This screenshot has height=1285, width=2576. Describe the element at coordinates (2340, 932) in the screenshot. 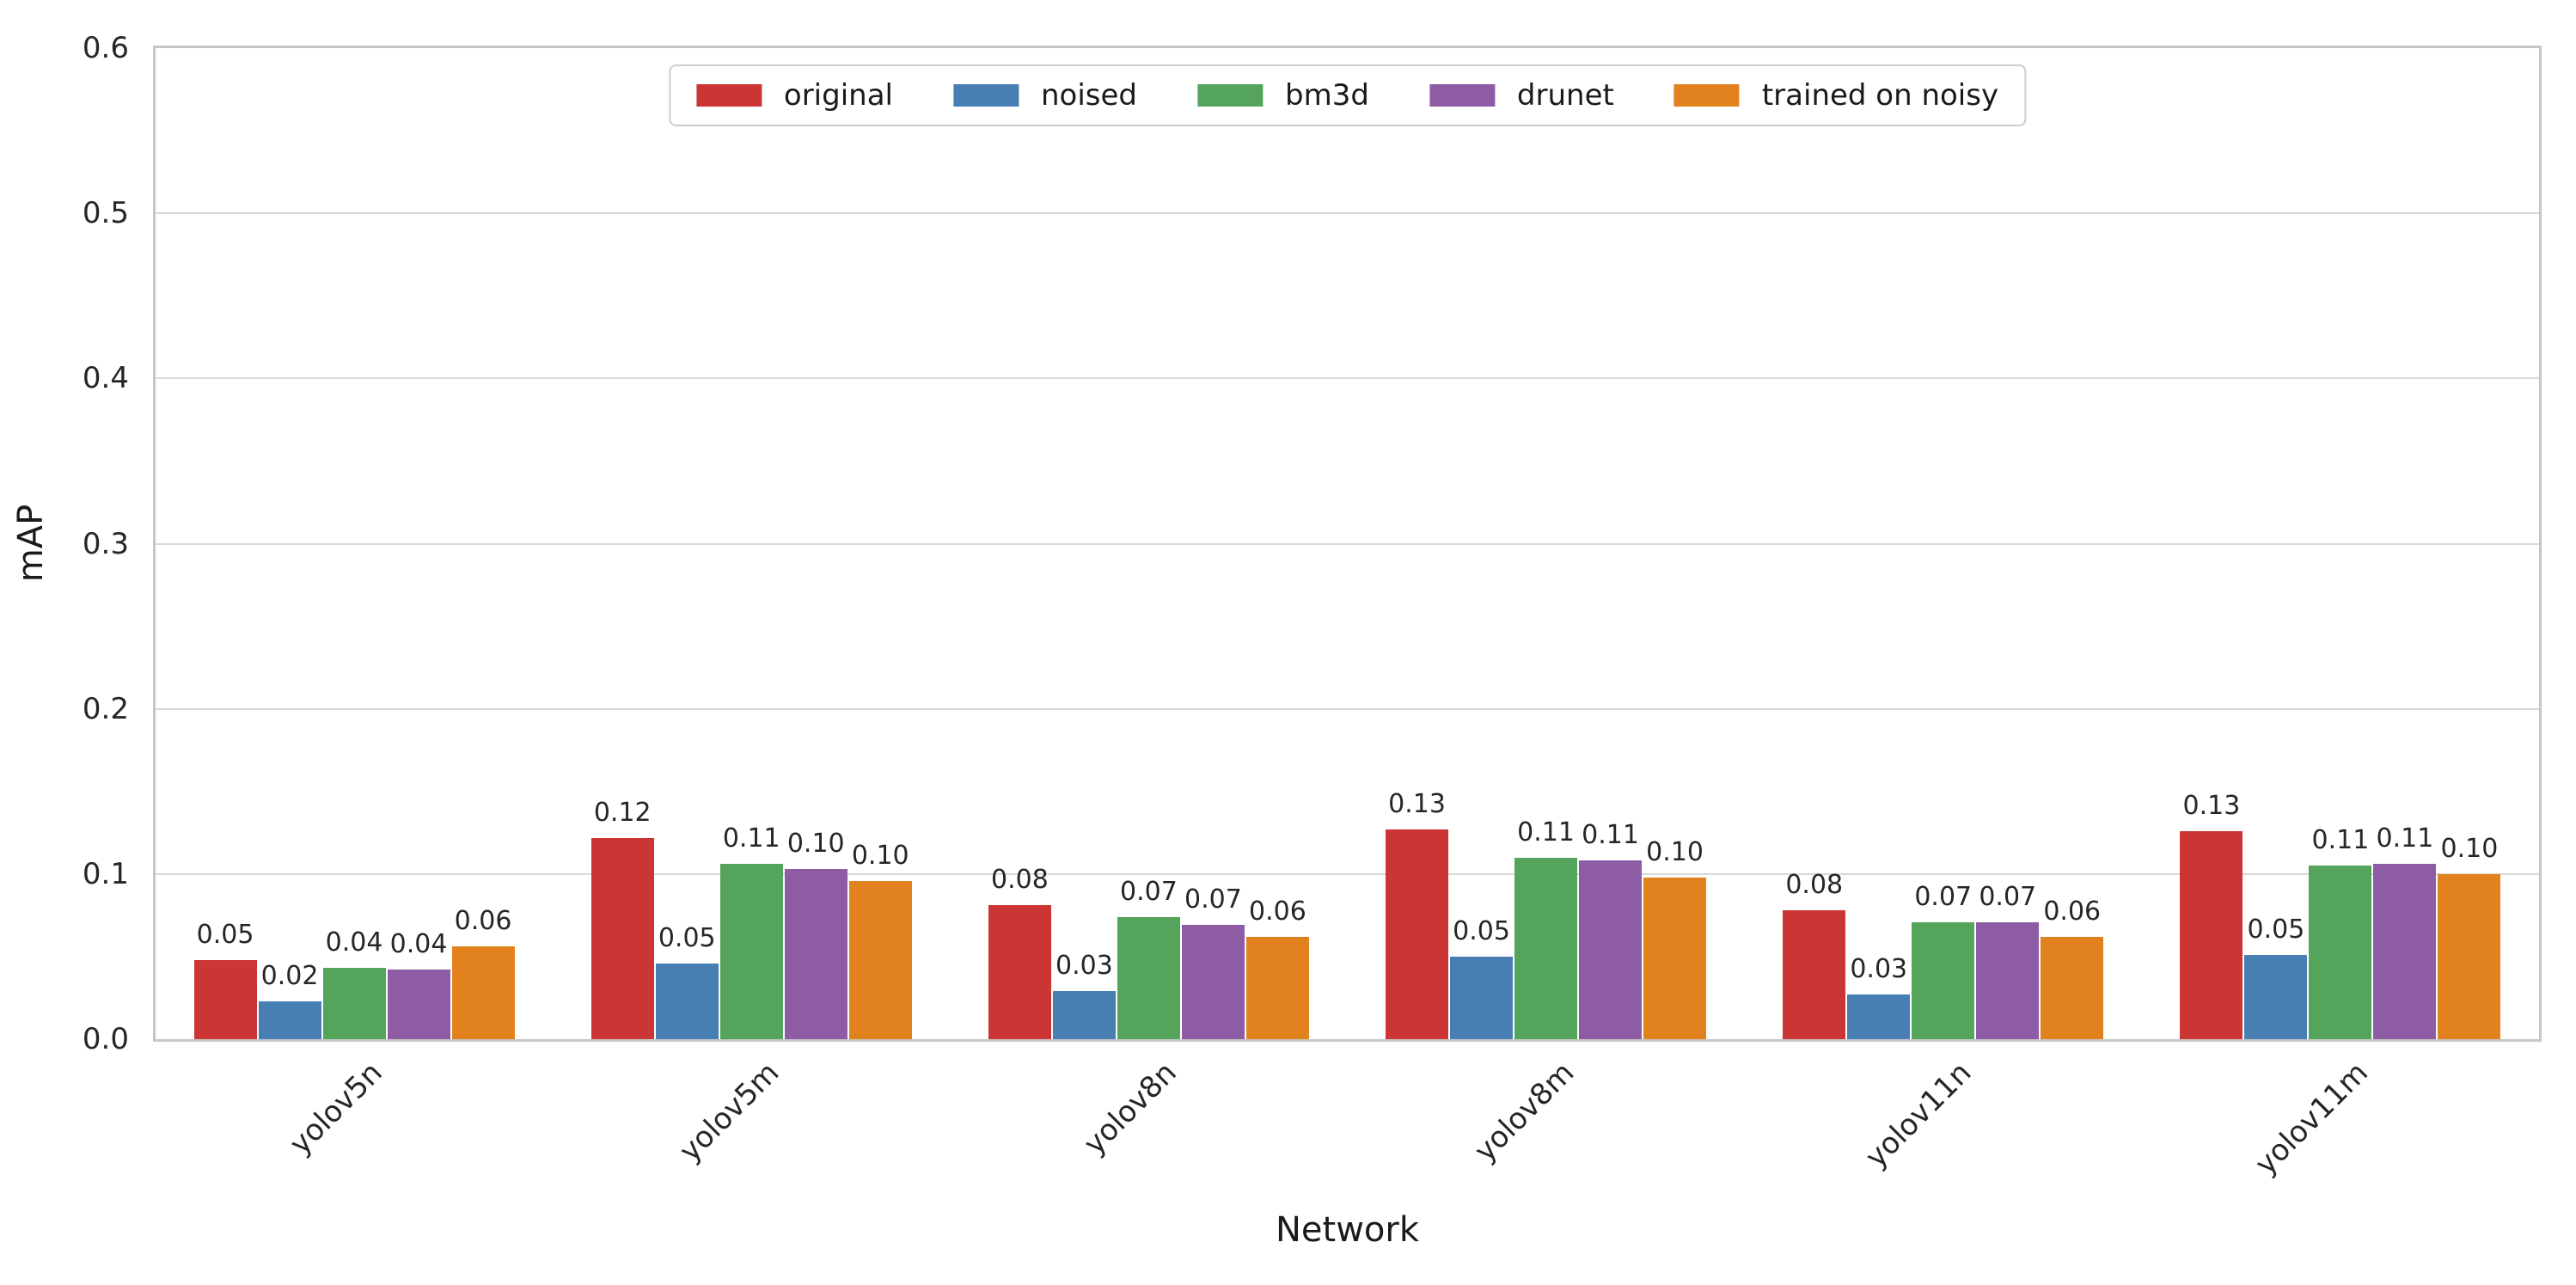

I see `bar-bm3d-yolov11m: 0.11` at that location.